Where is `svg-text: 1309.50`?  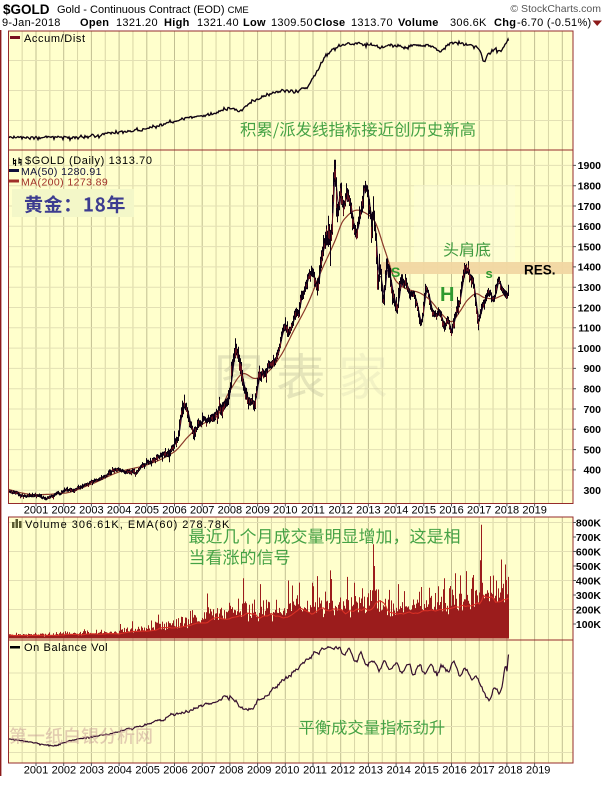 svg-text: 1309.50 is located at coordinates (292, 23).